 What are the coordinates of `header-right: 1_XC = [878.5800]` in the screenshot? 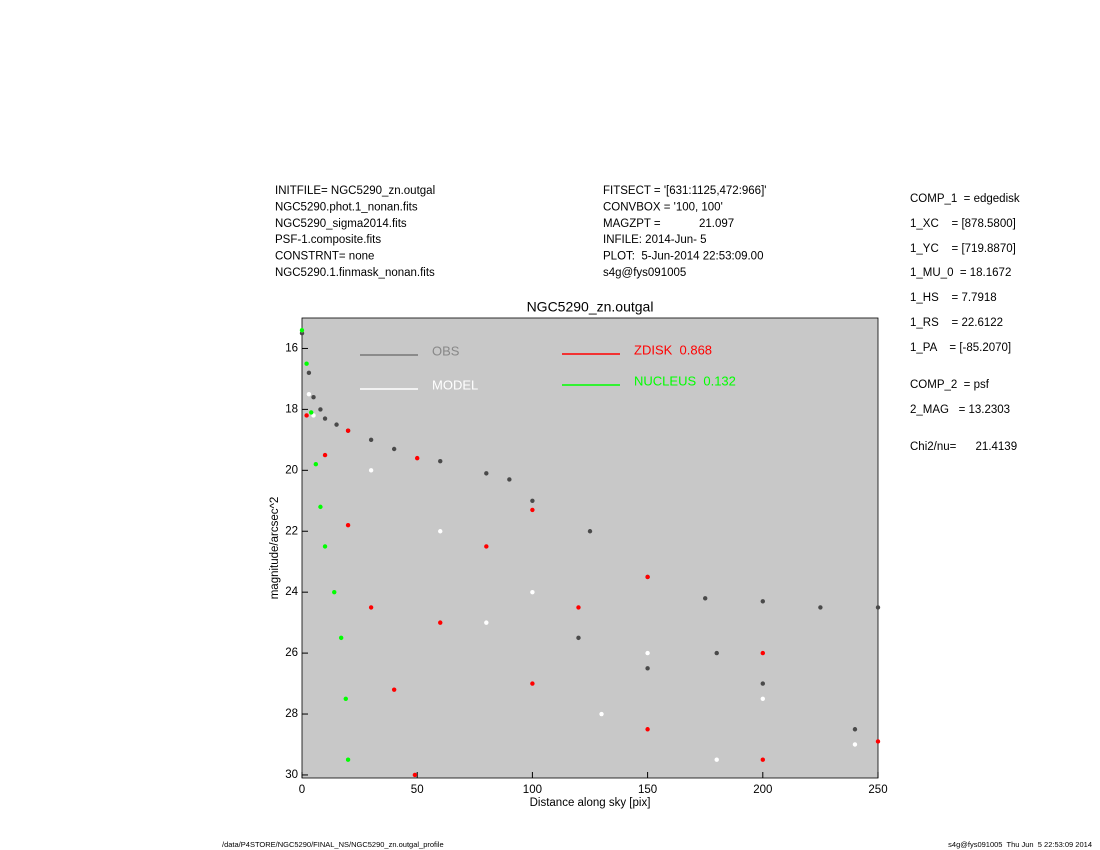 It's located at (963, 224).